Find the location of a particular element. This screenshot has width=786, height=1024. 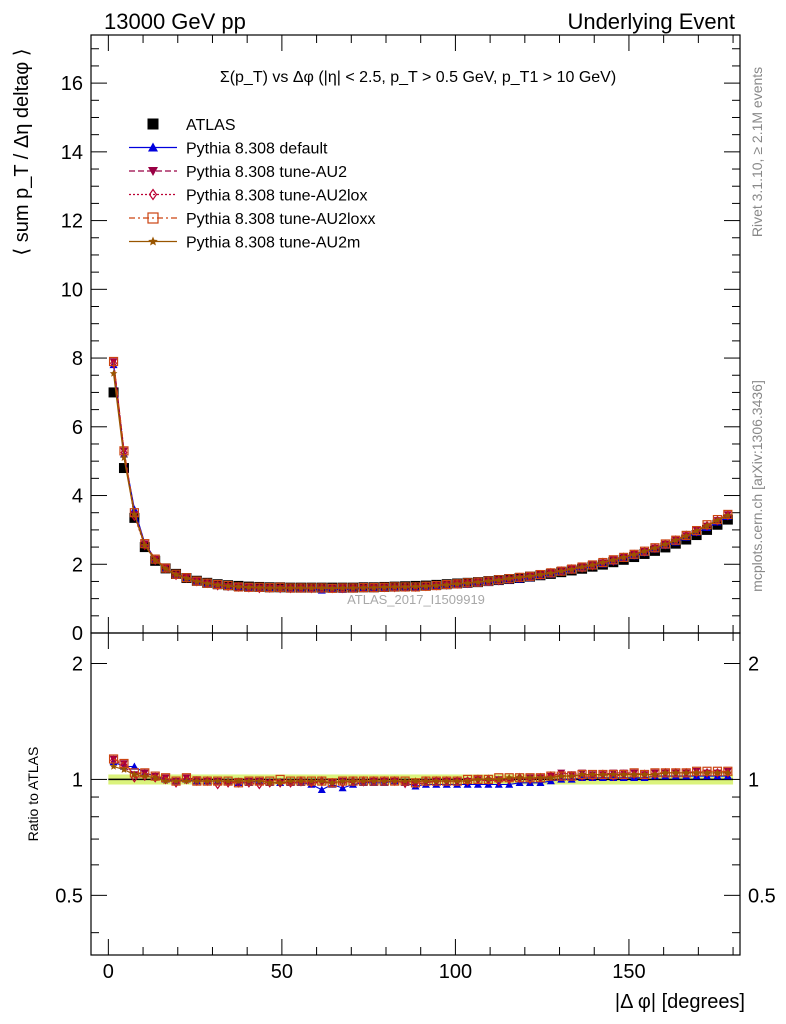

main-y-axis-label: ⟨ sum p_T / Δη deltaφ ⟩ is located at coordinates (22, 151).